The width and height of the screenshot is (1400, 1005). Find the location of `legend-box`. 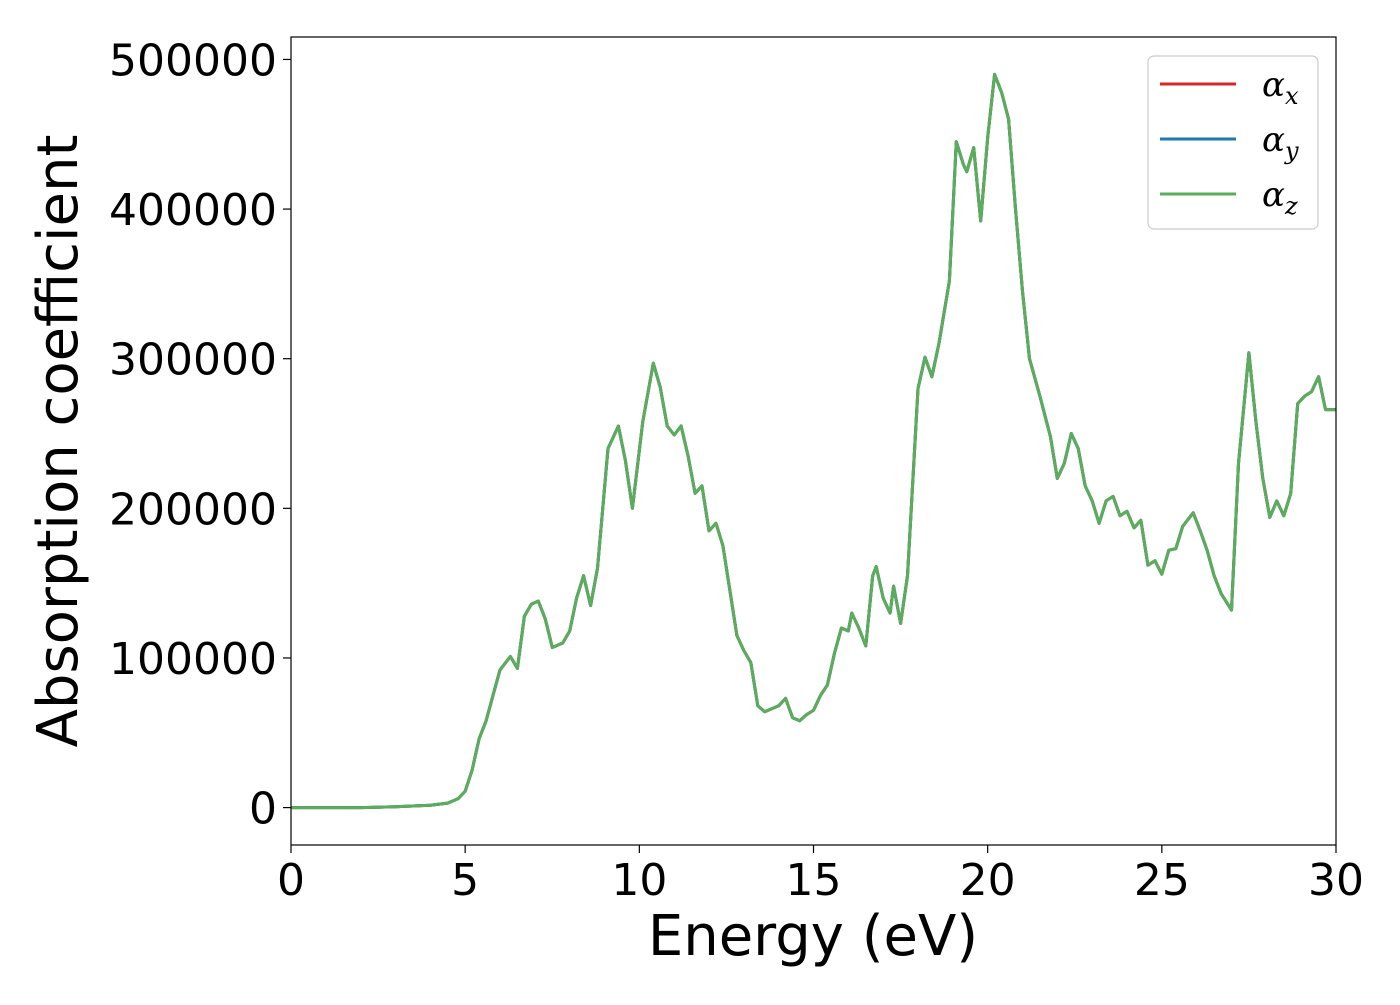

legend-box is located at coordinates (1233, 142).